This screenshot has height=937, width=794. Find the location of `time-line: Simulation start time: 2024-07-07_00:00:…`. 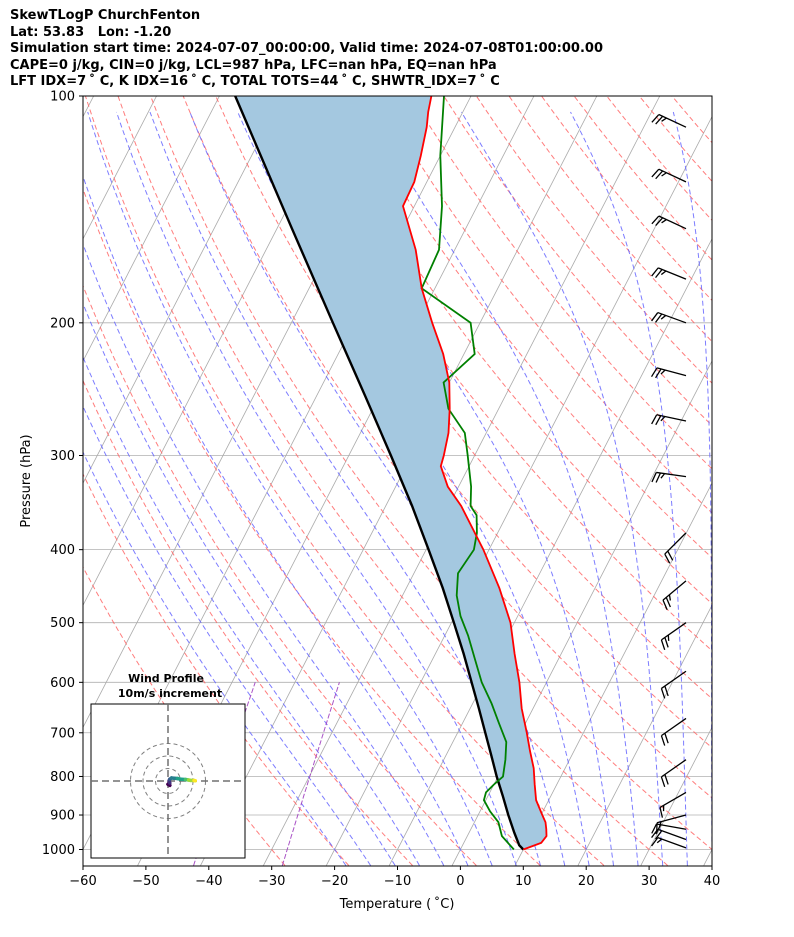

time-line: Simulation start time: 2024-07-07_00:00:… is located at coordinates (306, 48).